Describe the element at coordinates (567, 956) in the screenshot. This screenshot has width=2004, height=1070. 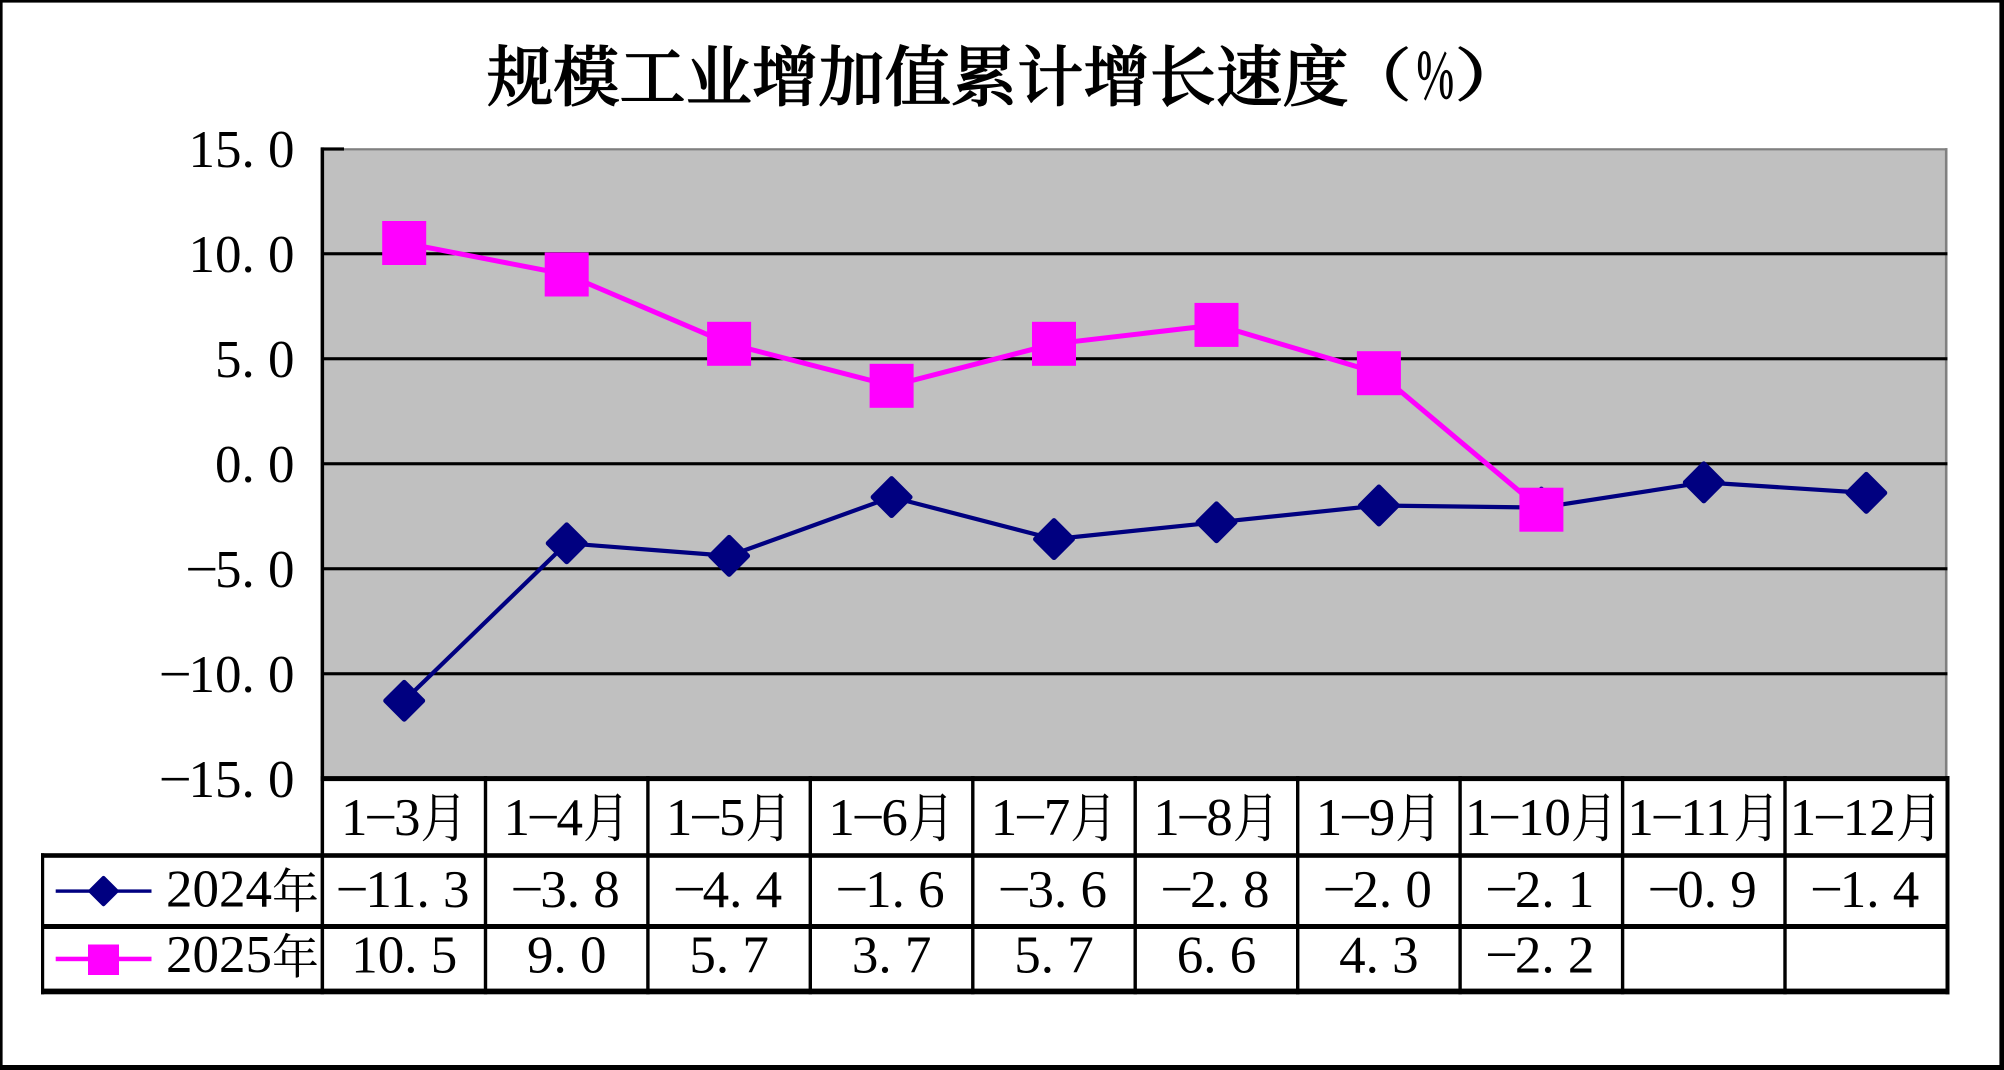
I see `svg-text: 9. 0` at that location.